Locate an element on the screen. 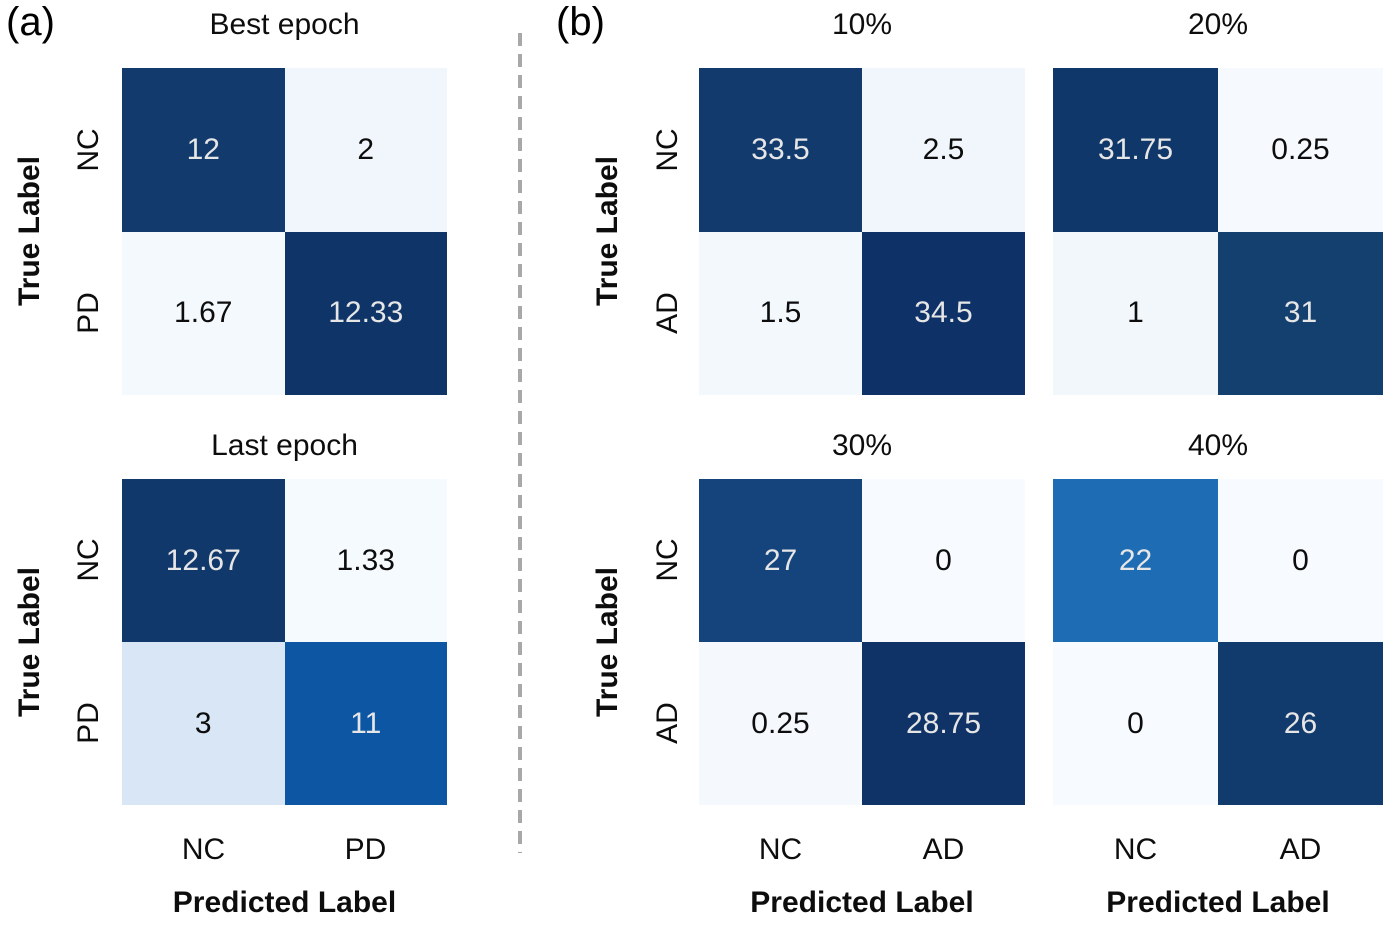 The height and width of the screenshot is (928, 1385). y-tick-b-bottom-ad: AD is located at coordinates (667, 723).